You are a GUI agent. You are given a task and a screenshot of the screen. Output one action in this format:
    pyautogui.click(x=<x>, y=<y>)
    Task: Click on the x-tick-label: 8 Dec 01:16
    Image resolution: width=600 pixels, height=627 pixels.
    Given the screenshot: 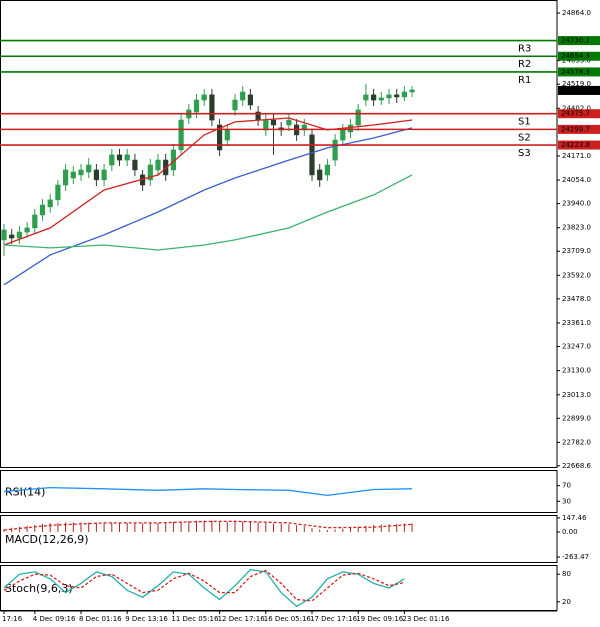 What is the action you would take?
    pyautogui.click(x=100, y=619)
    